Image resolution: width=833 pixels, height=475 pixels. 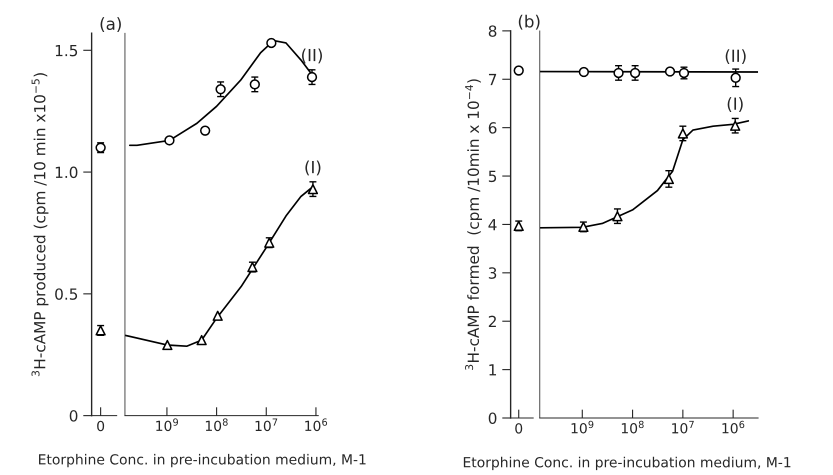 I want to click on y-tick-label: 6, so click(x=492, y=128).